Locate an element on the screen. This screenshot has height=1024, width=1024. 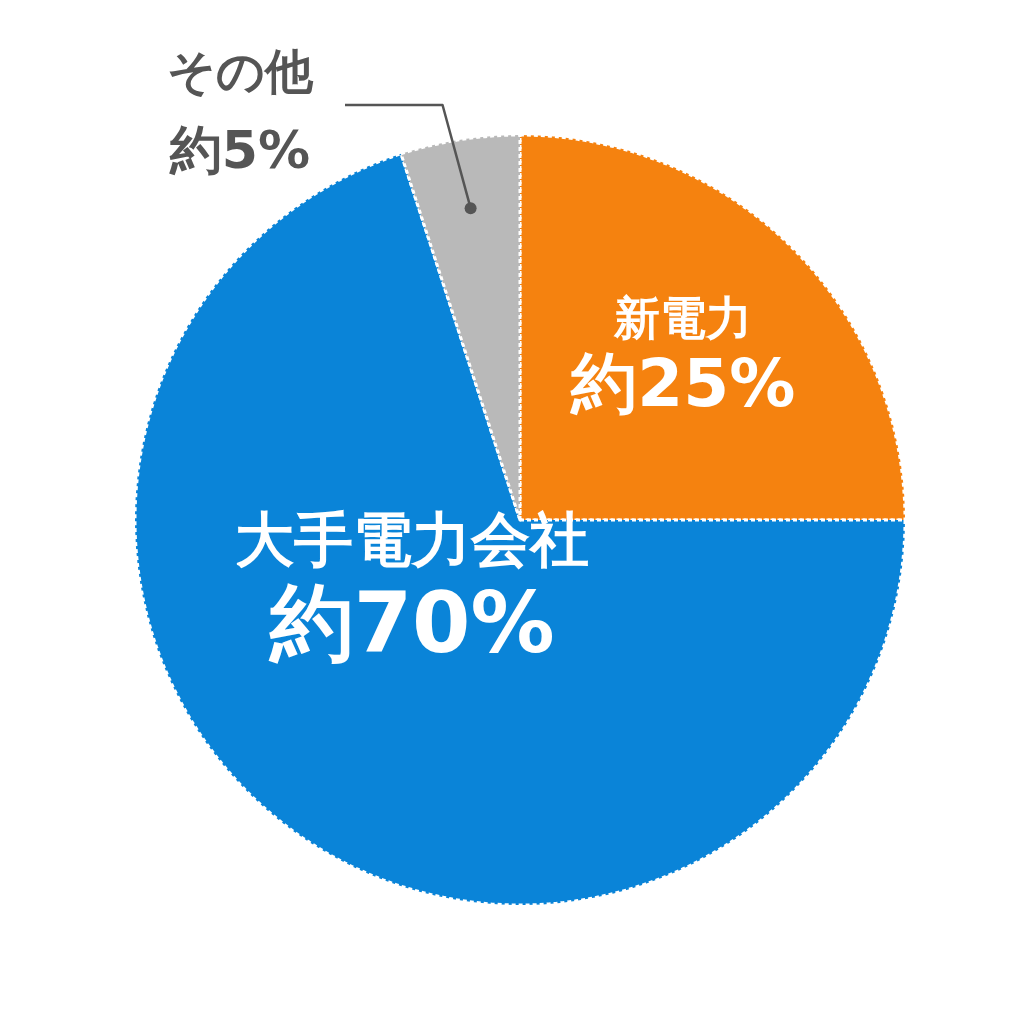
slice-label: その他 is located at coordinates (240, 71).